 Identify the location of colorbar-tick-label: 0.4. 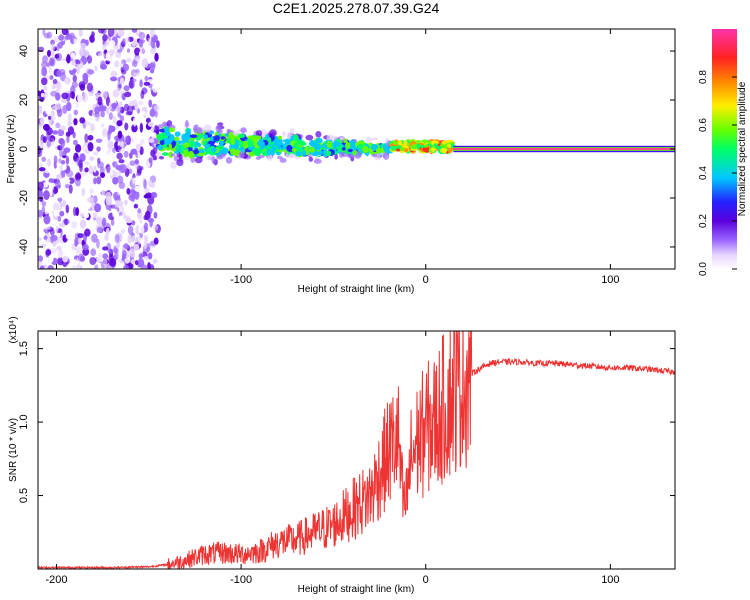
(703, 173).